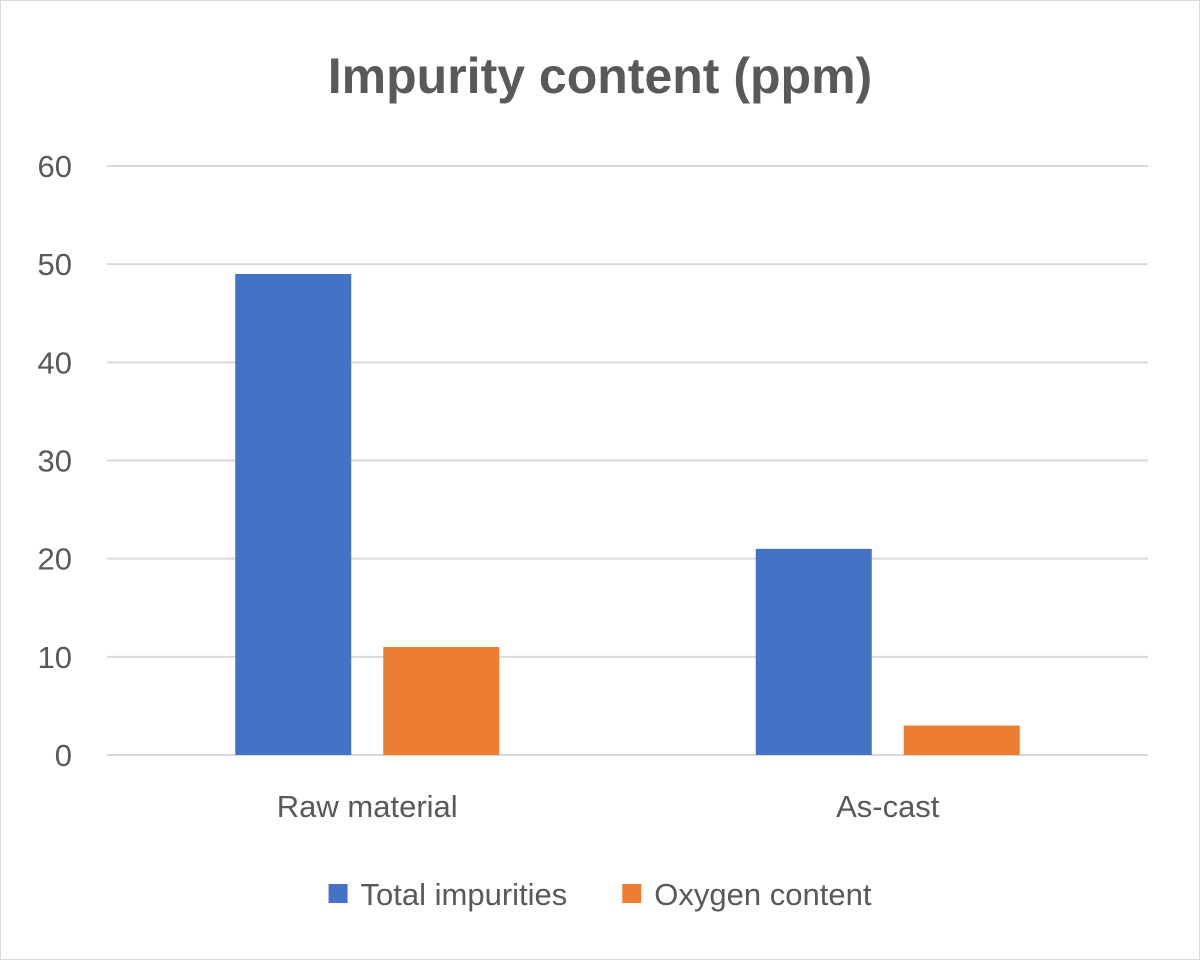 This screenshot has height=960, width=1200. I want to click on y-tick-label: 60, so click(55, 166).